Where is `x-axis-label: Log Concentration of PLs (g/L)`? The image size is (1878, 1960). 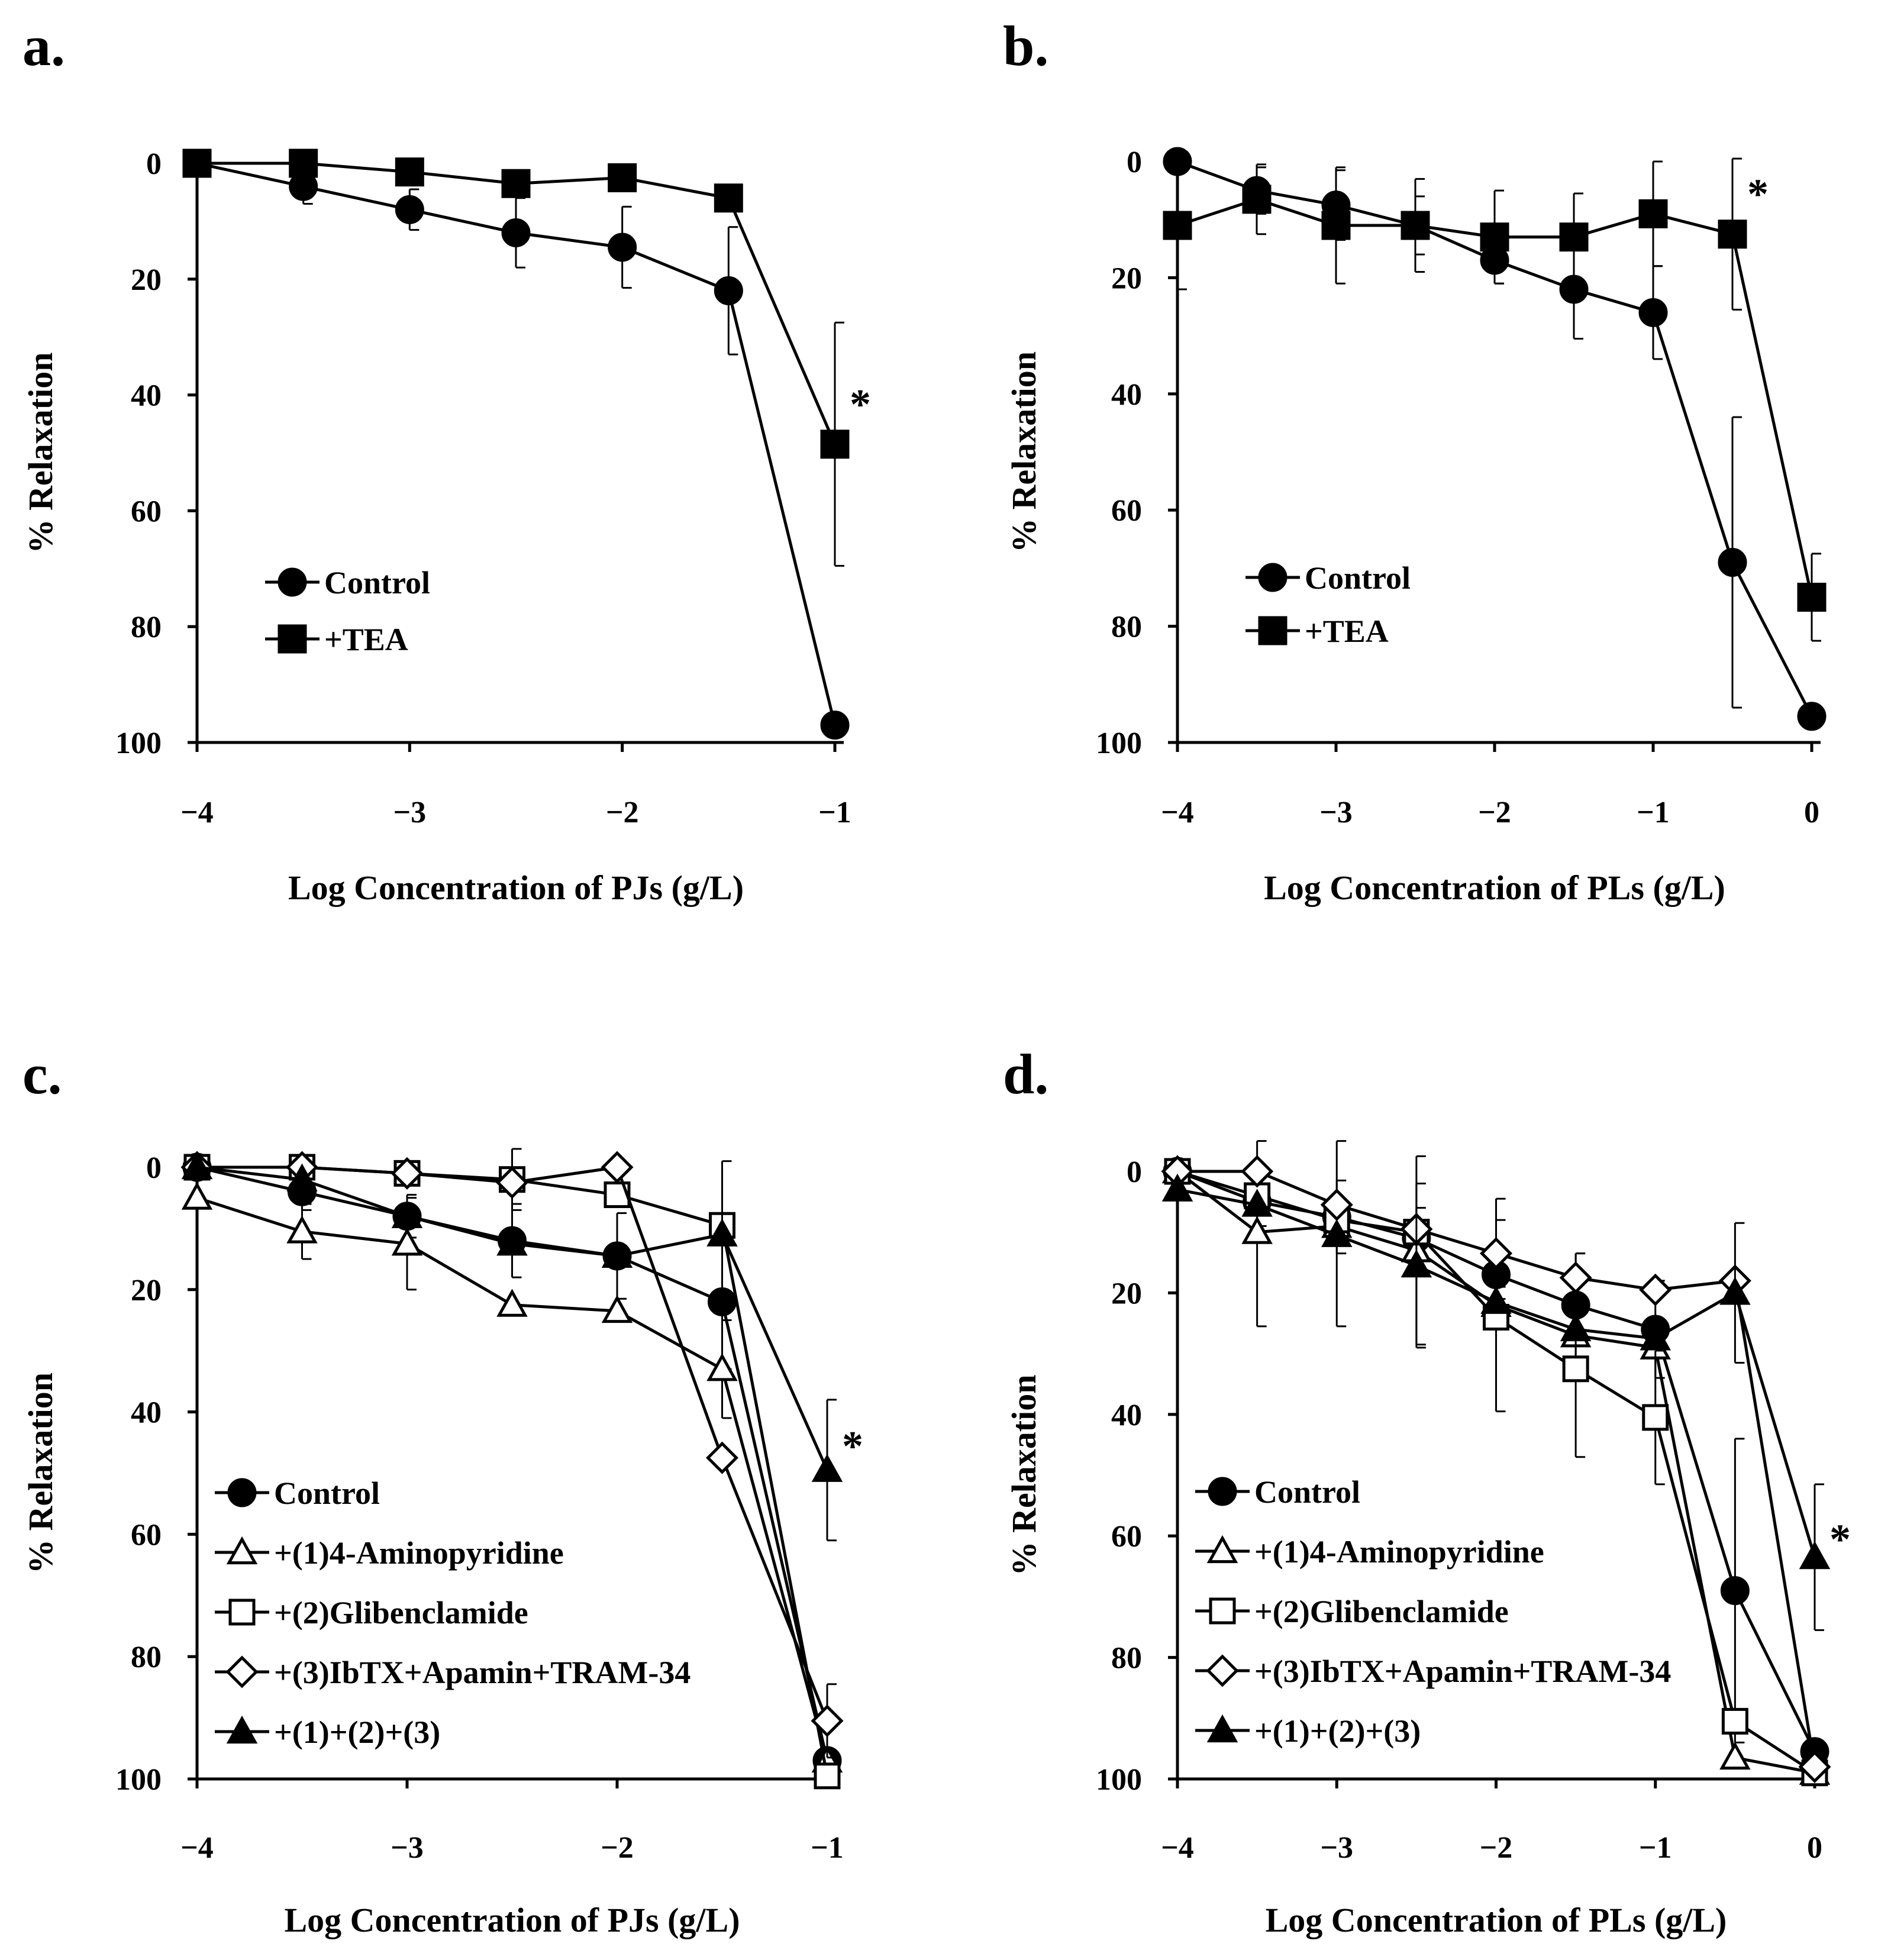 x-axis-label: Log Concentration of PLs (g/L) is located at coordinates (1496, 1920).